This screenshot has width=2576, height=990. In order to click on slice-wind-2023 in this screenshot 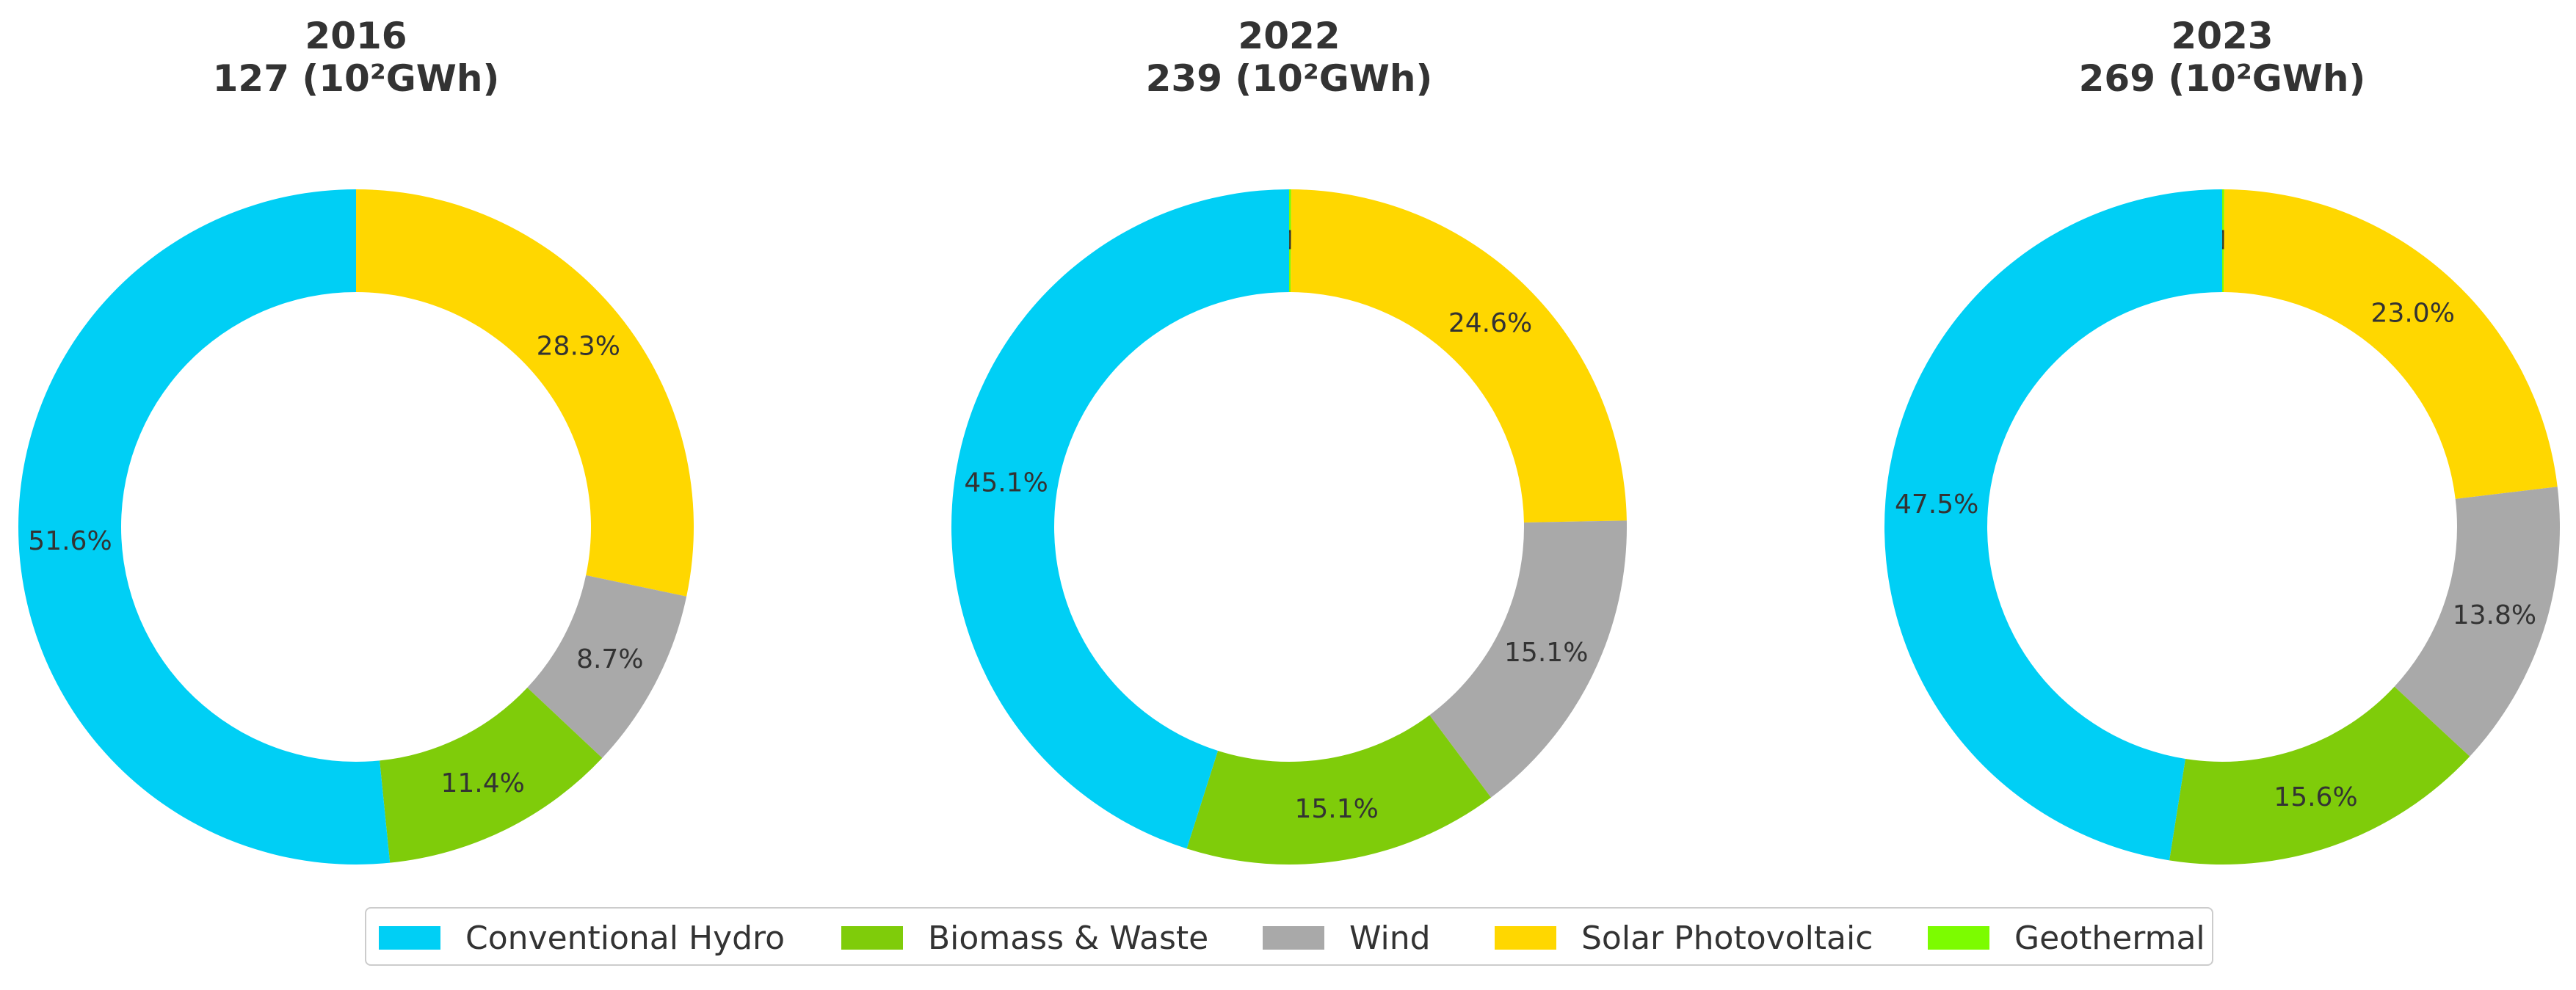, I will do `click(2477, 622)`.